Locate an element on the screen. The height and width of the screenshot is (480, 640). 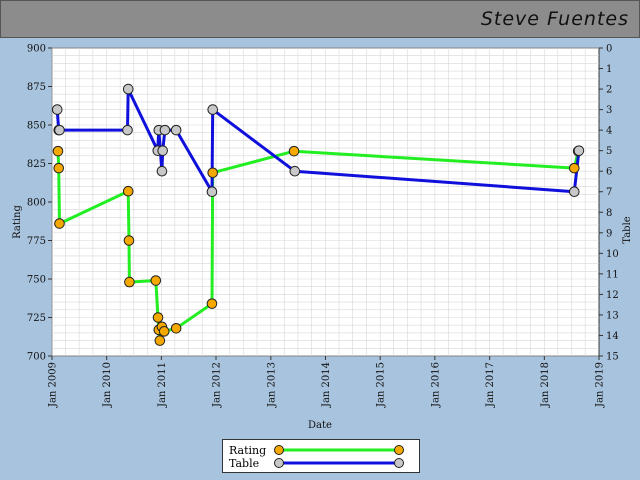
y2-axis-label: Table is located at coordinates (627, 229).